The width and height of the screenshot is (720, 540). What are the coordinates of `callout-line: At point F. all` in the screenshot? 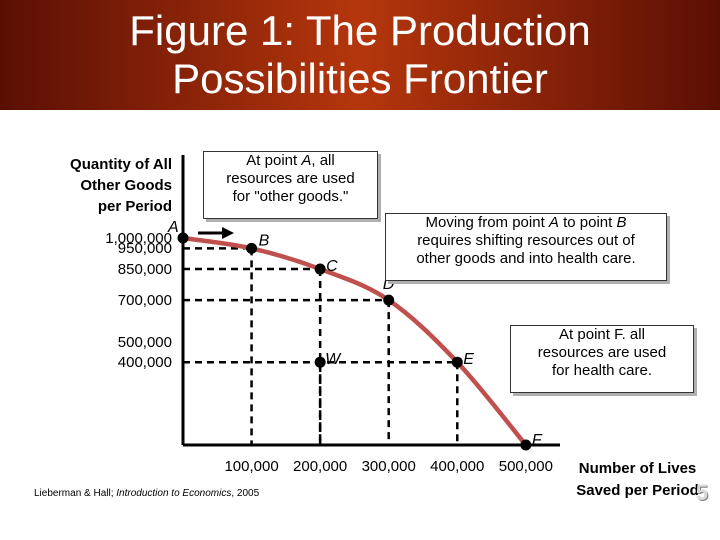 It's located at (602, 334).